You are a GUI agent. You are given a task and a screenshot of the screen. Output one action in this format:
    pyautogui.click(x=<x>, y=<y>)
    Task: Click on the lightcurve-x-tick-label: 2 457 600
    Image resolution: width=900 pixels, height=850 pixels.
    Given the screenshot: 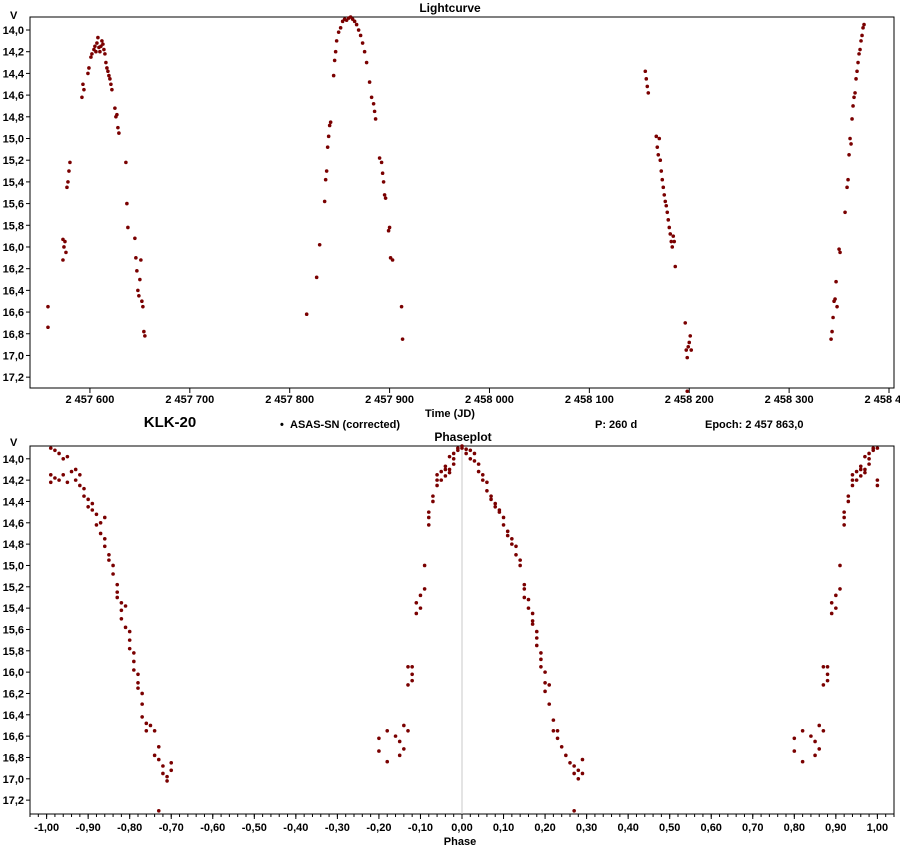 What is the action you would take?
    pyautogui.click(x=89, y=400)
    